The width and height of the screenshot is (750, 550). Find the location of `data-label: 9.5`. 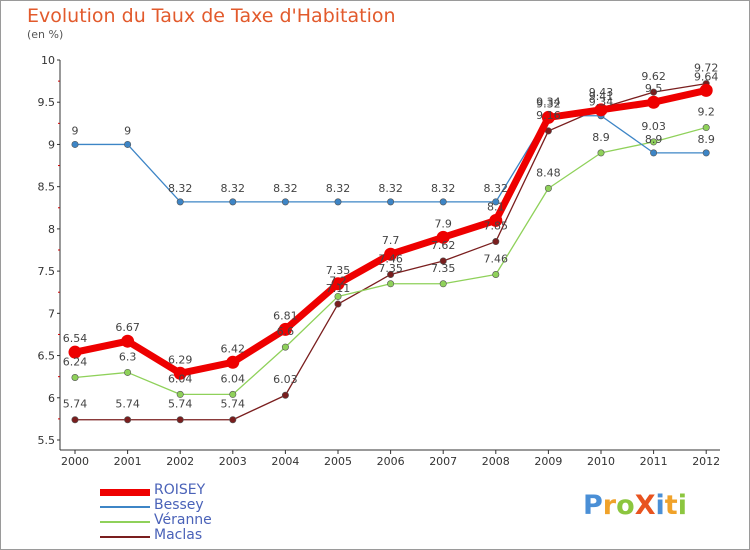

data-label: 9.5 is located at coordinates (654, 88).